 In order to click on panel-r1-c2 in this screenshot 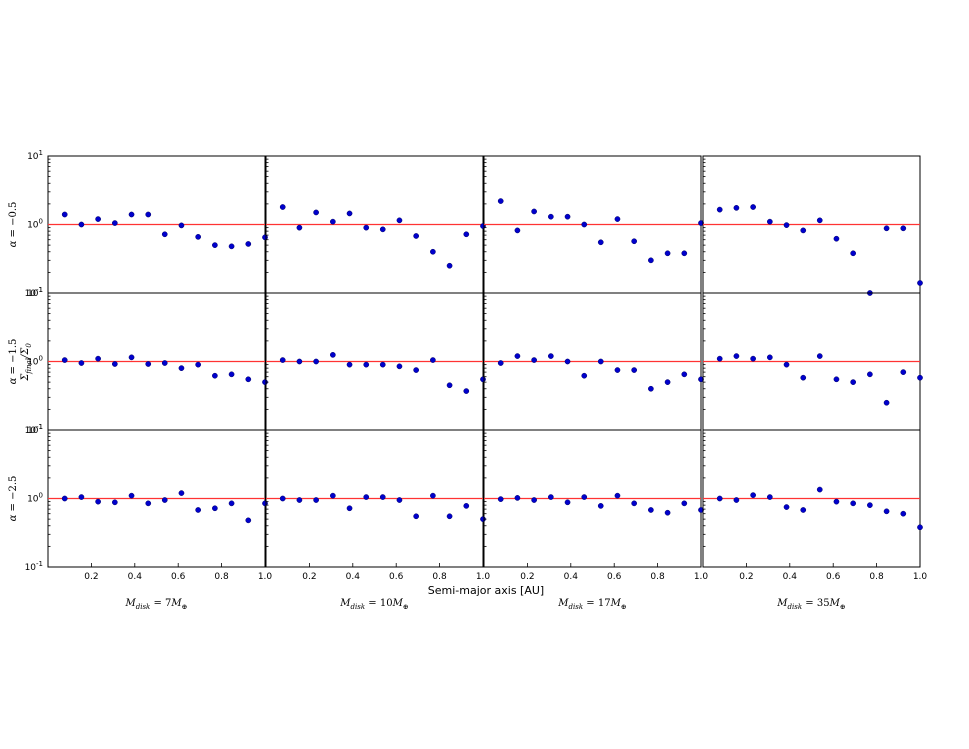, I will do `click(375, 224)`.